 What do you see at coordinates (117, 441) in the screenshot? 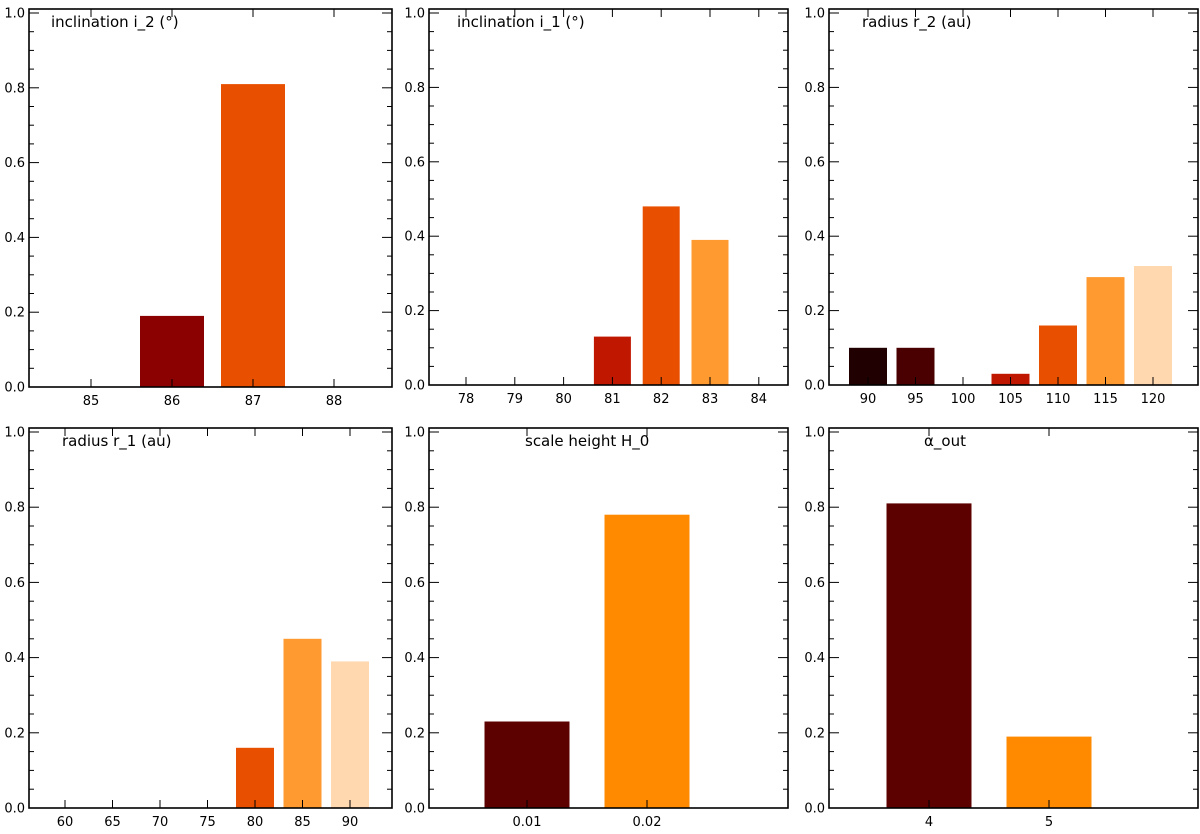
I see `panel-title: radius r_1 (au)` at bounding box center [117, 441].